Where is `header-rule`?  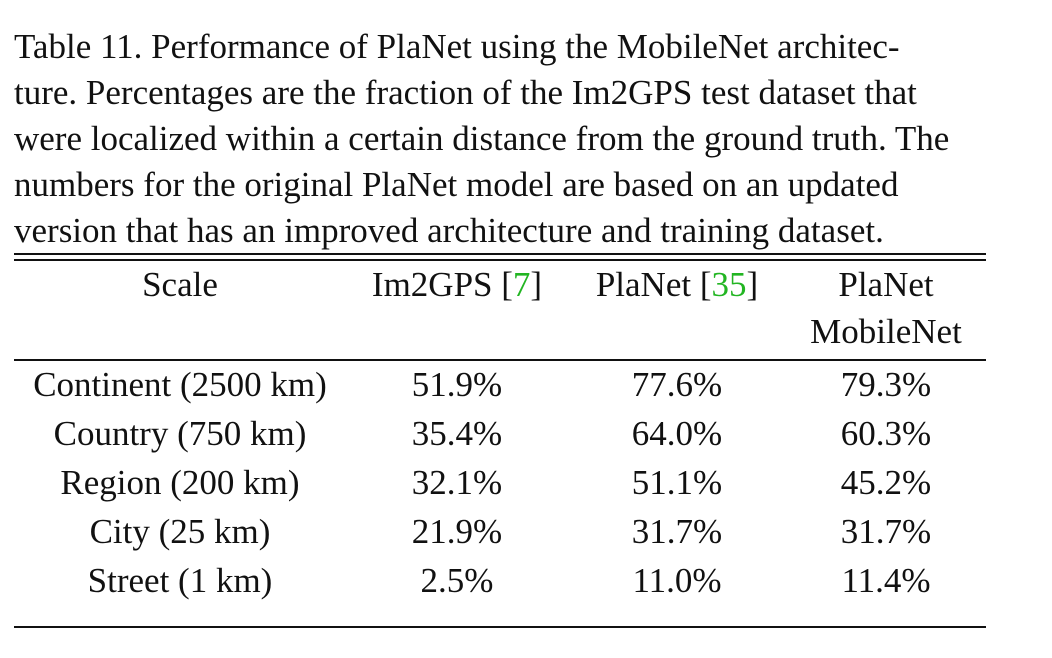 header-rule is located at coordinates (500, 360).